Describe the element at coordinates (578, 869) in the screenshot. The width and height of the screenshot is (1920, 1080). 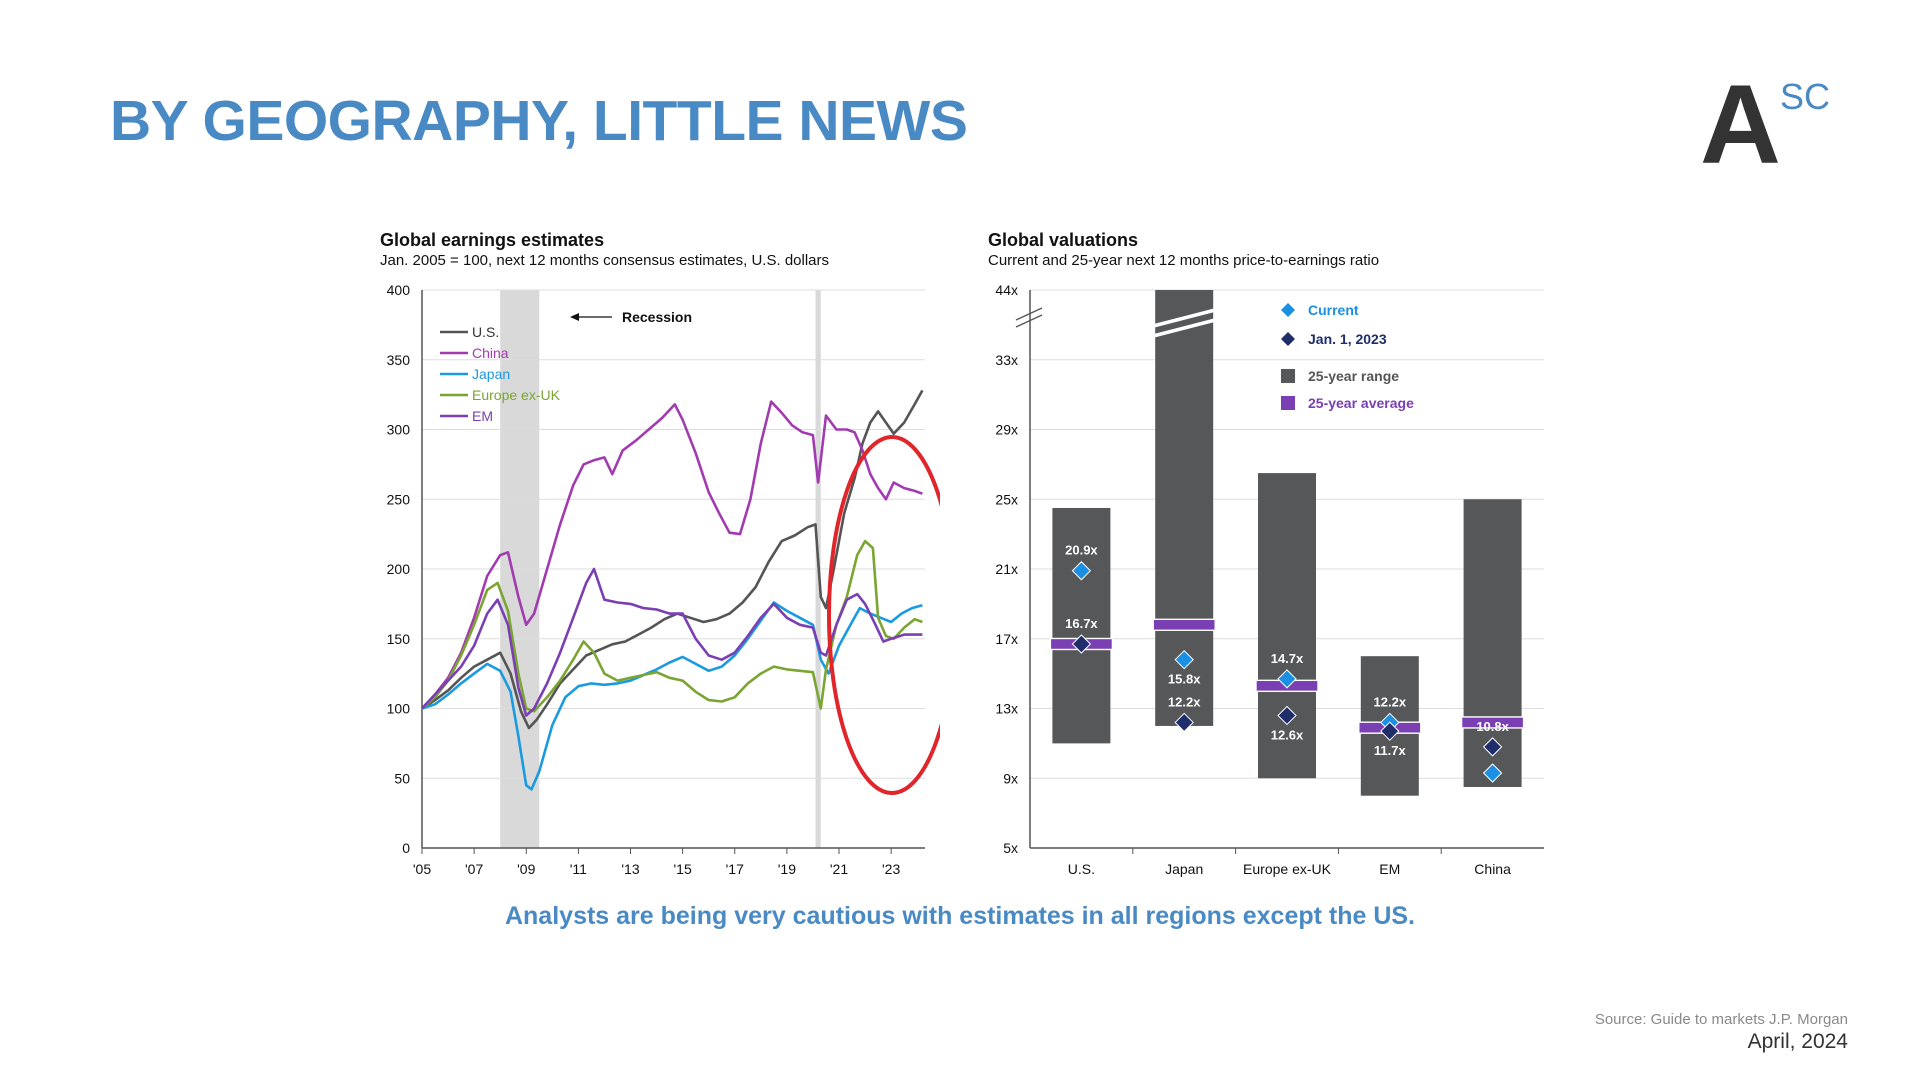
I see `x-tick-label-3: '11` at that location.